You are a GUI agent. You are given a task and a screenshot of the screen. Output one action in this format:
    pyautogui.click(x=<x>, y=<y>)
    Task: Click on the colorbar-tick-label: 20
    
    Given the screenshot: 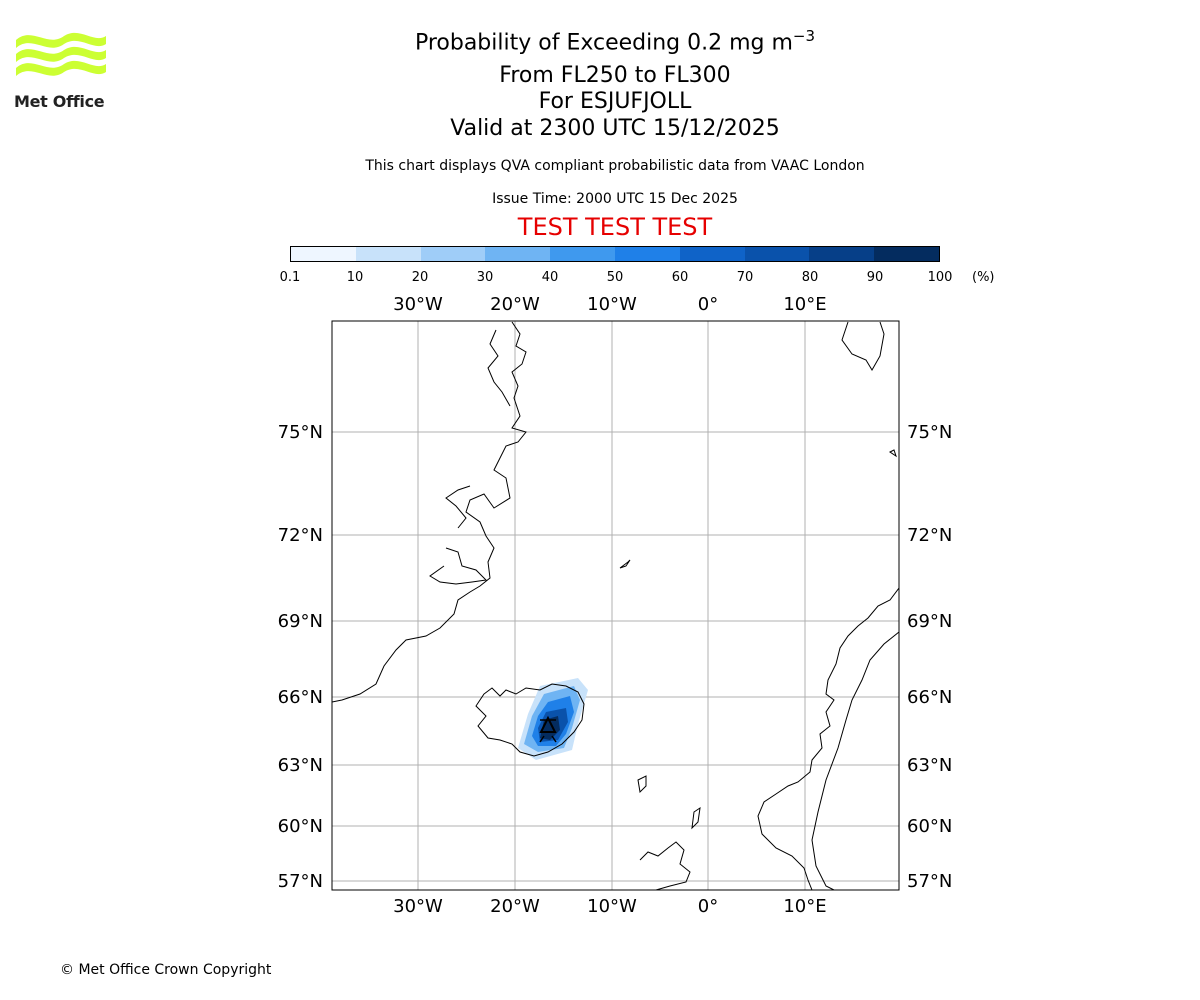 What is the action you would take?
    pyautogui.click(x=420, y=277)
    